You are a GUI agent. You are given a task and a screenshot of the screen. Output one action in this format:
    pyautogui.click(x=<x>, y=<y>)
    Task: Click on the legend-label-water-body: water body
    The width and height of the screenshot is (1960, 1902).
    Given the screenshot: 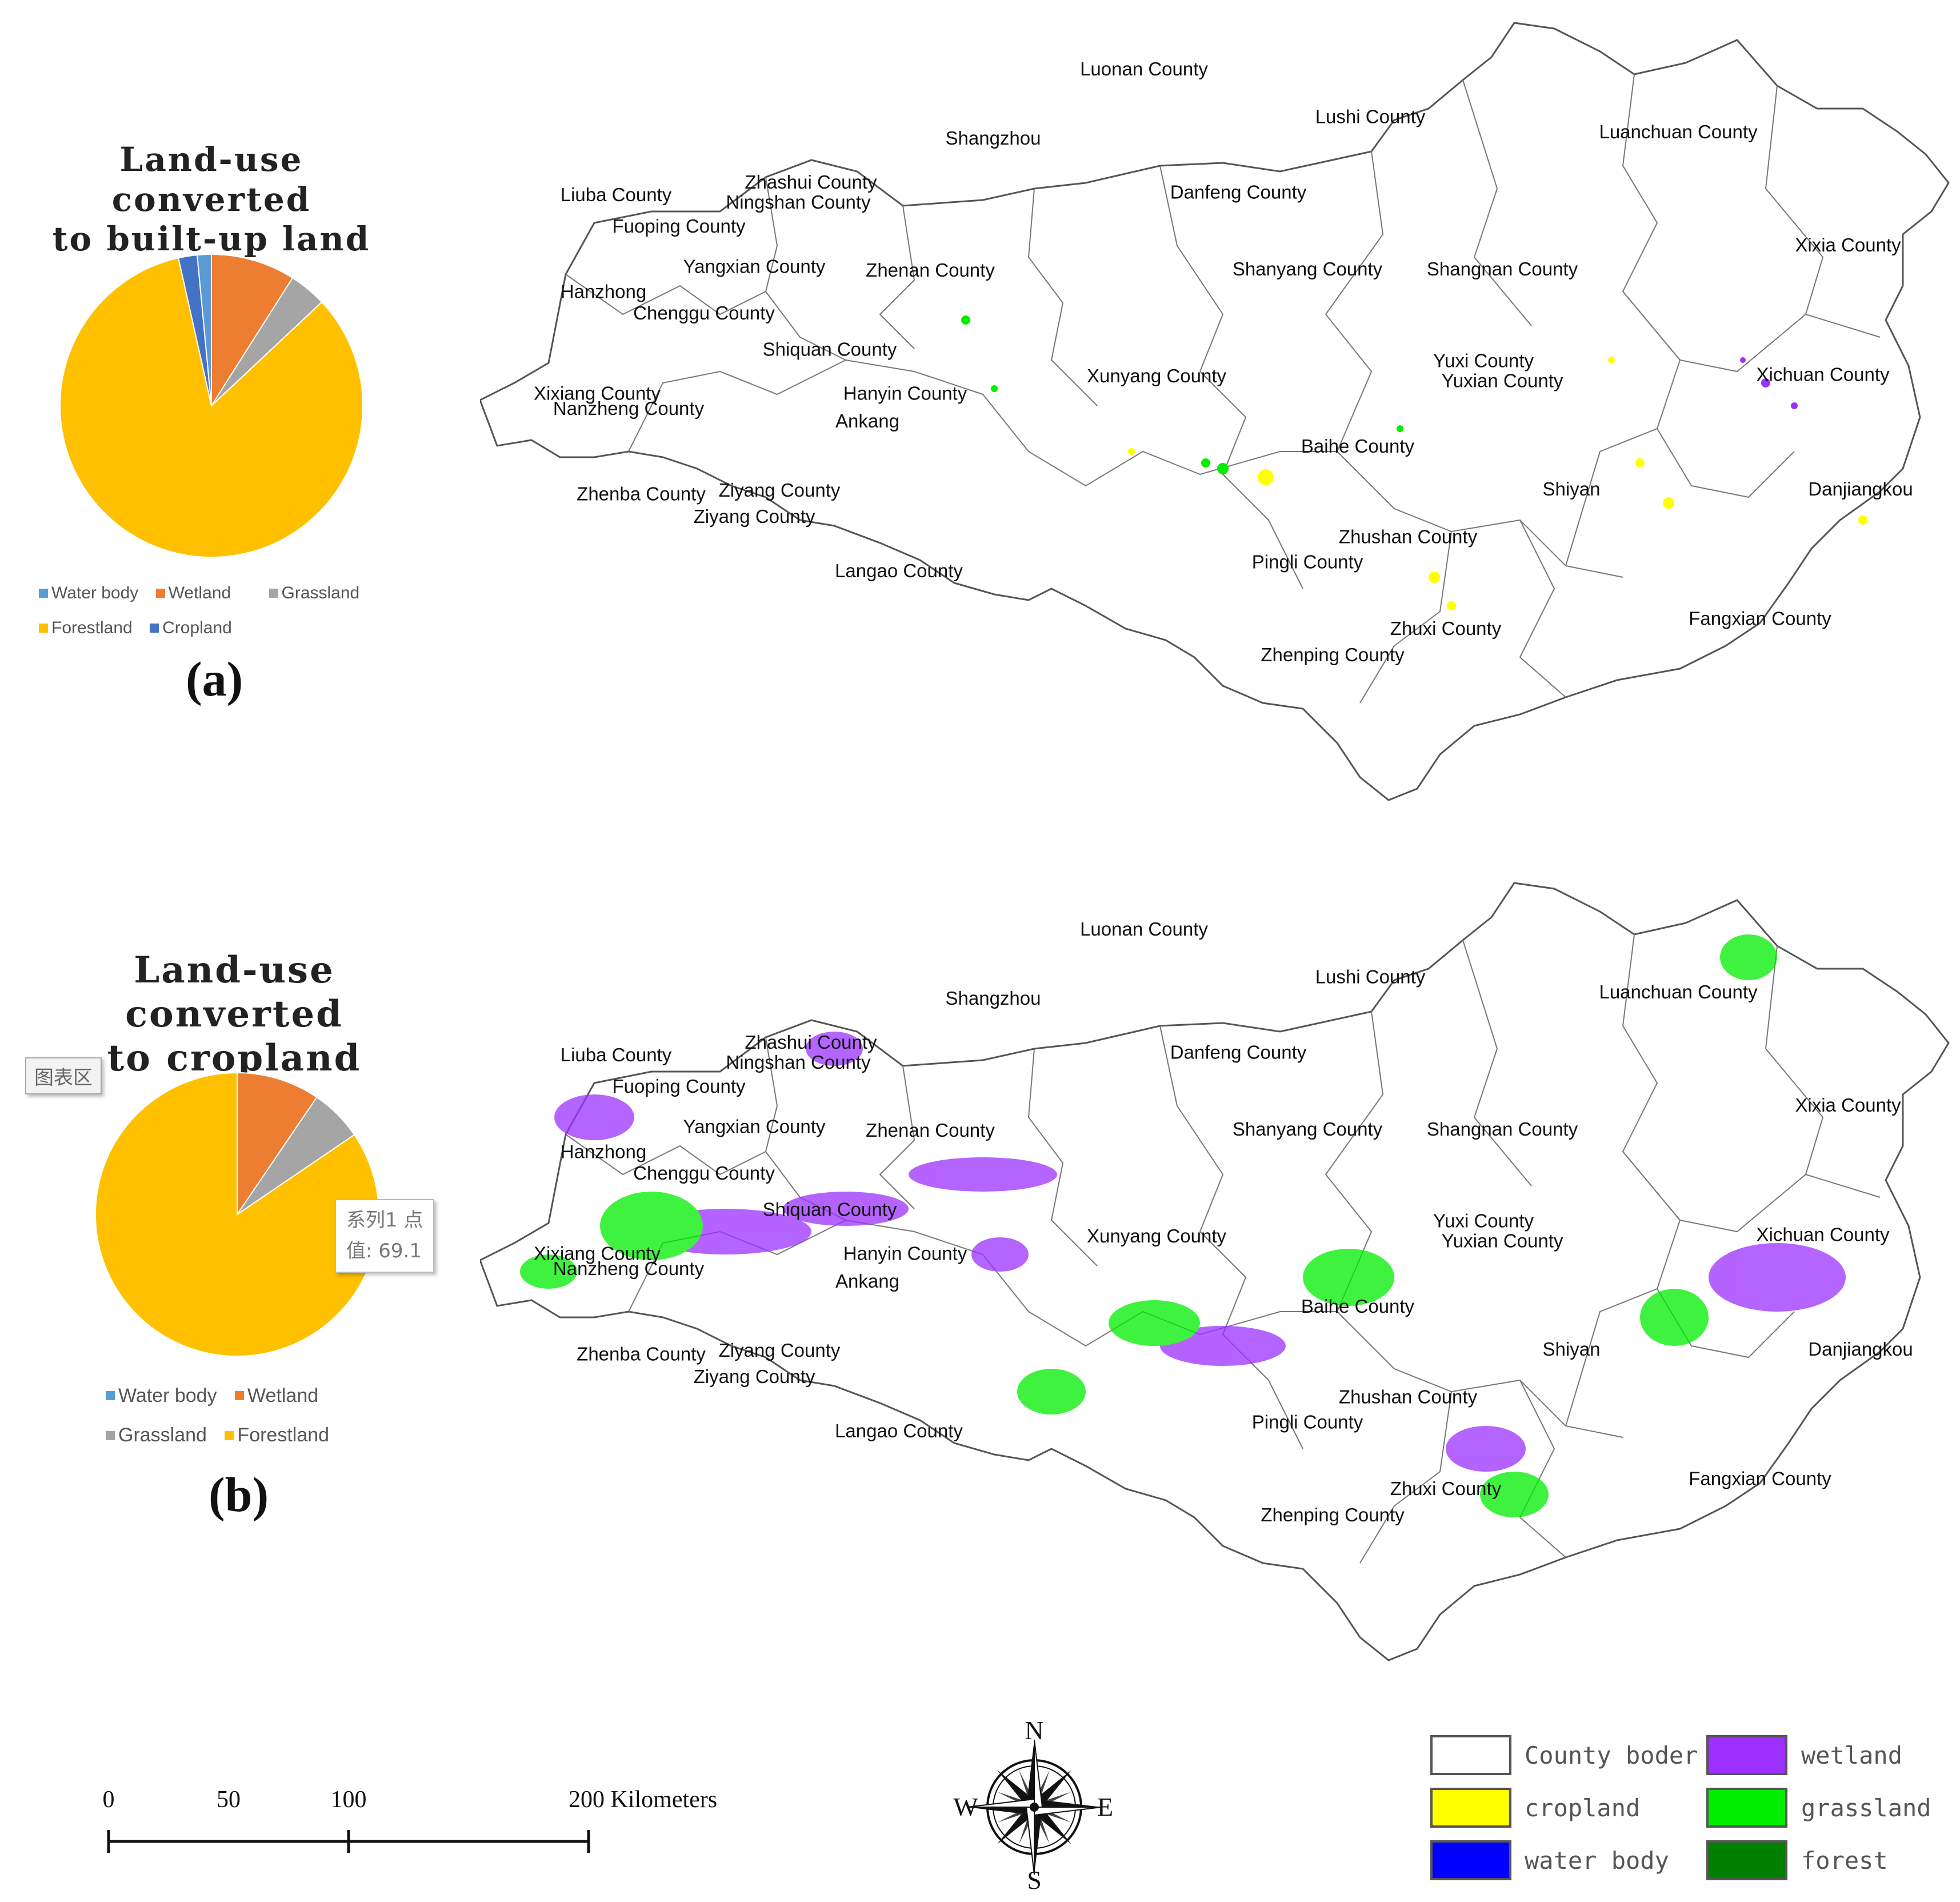 What is the action you would take?
    pyautogui.click(x=1597, y=1861)
    